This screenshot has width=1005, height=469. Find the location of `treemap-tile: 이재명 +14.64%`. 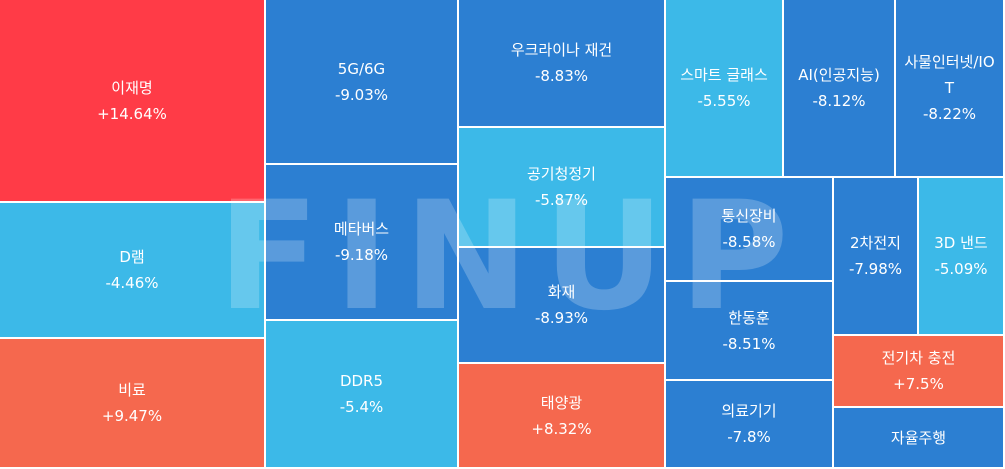

treemap-tile: 이재명 +14.64% is located at coordinates (133, 101).